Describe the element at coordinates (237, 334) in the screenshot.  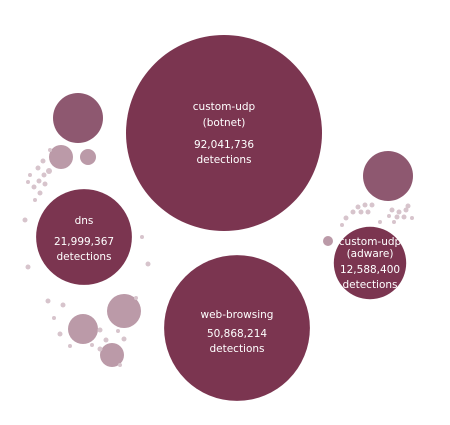
I see `bubble-value-label: 50,868,214` at that location.